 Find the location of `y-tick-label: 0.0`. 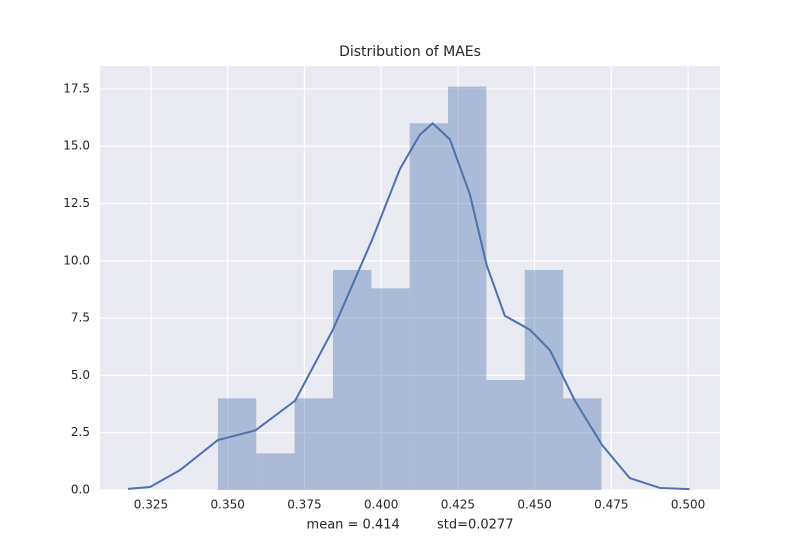

y-tick-label: 0.0 is located at coordinates (80, 490).